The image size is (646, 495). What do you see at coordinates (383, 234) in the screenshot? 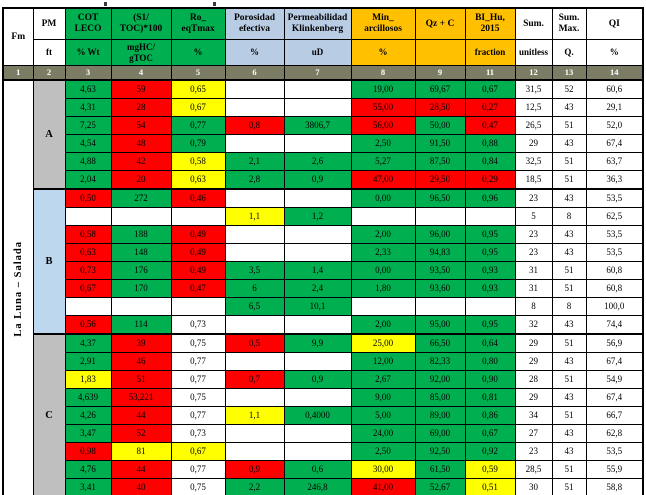
I see `cell-minarc-B3: 2,00` at bounding box center [383, 234].